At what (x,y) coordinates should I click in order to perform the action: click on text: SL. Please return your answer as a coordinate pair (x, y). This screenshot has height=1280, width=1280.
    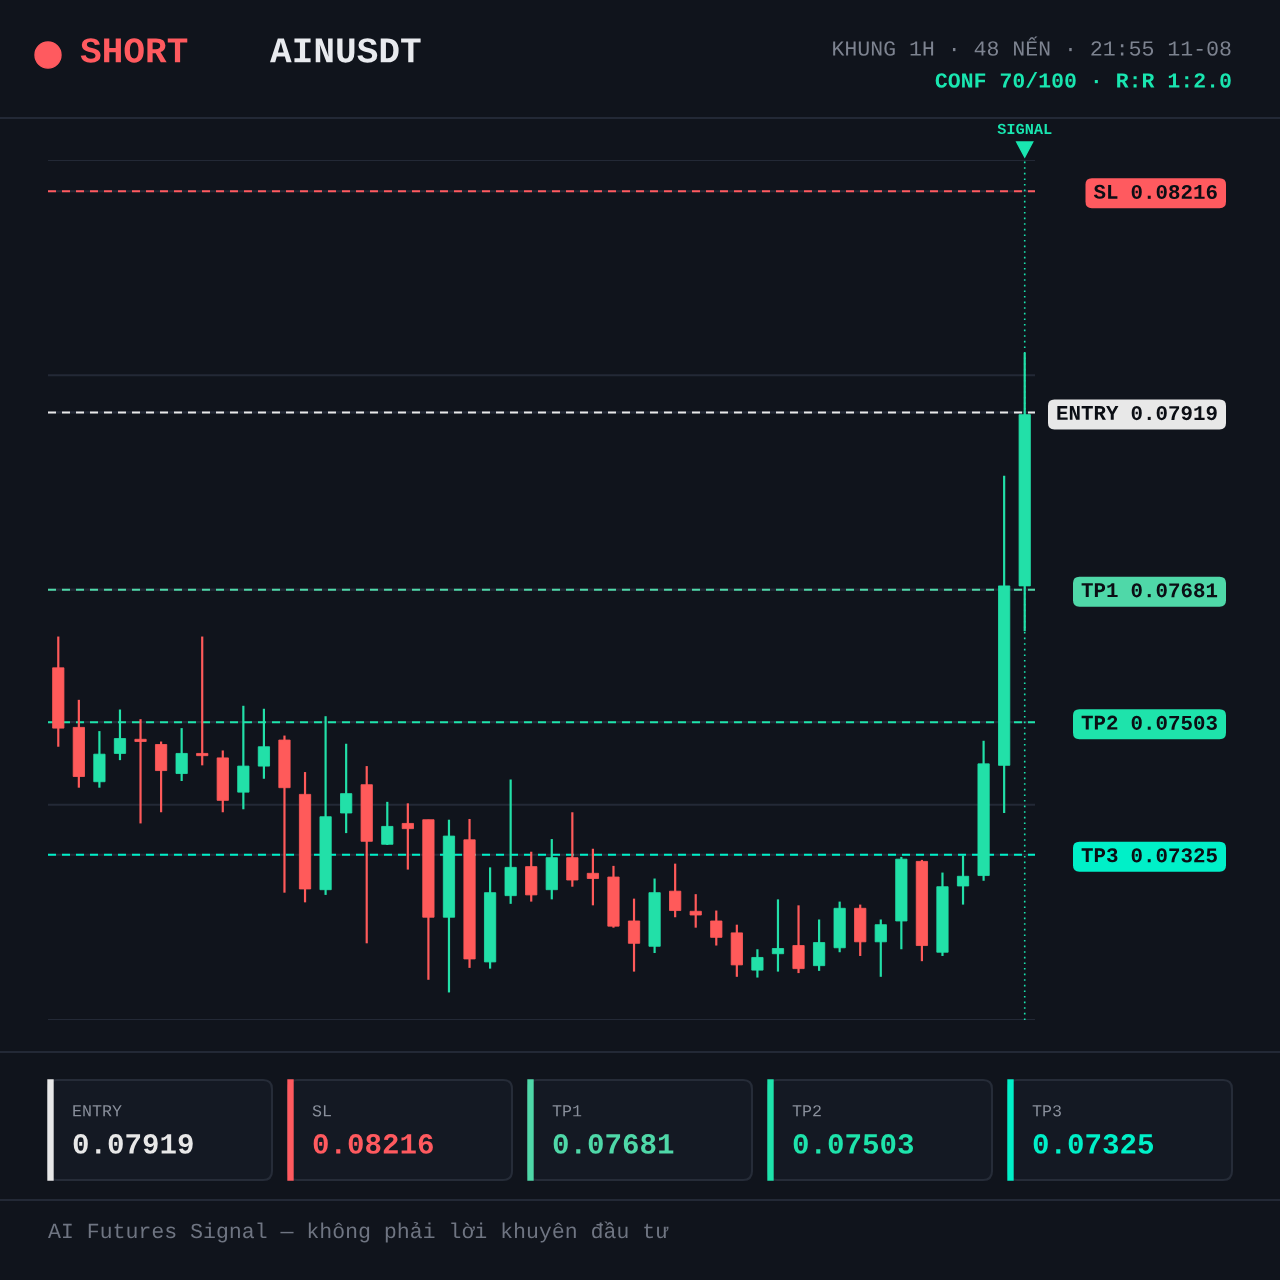
    Looking at the image, I should click on (321, 1111).